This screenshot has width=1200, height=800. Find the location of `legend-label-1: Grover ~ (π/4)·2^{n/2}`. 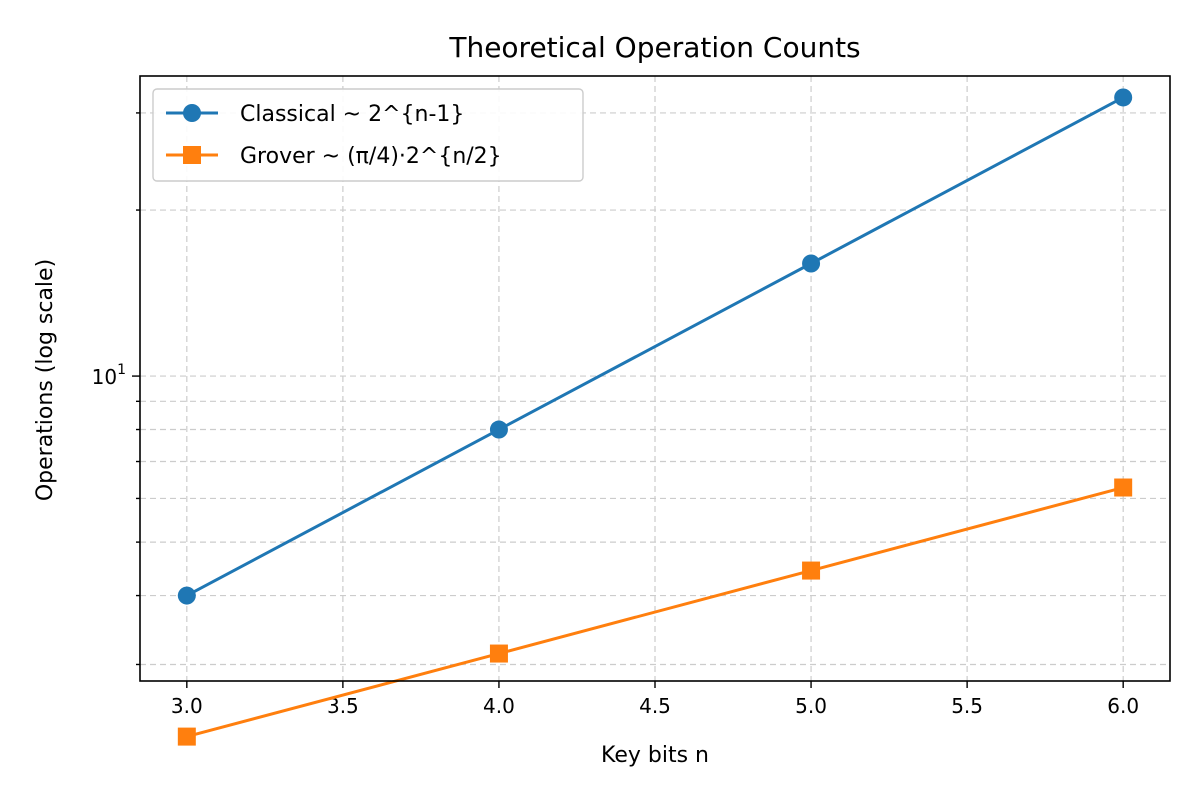

legend-label-1: Grover ~ (π/4)·2^{n/2} is located at coordinates (371, 156).